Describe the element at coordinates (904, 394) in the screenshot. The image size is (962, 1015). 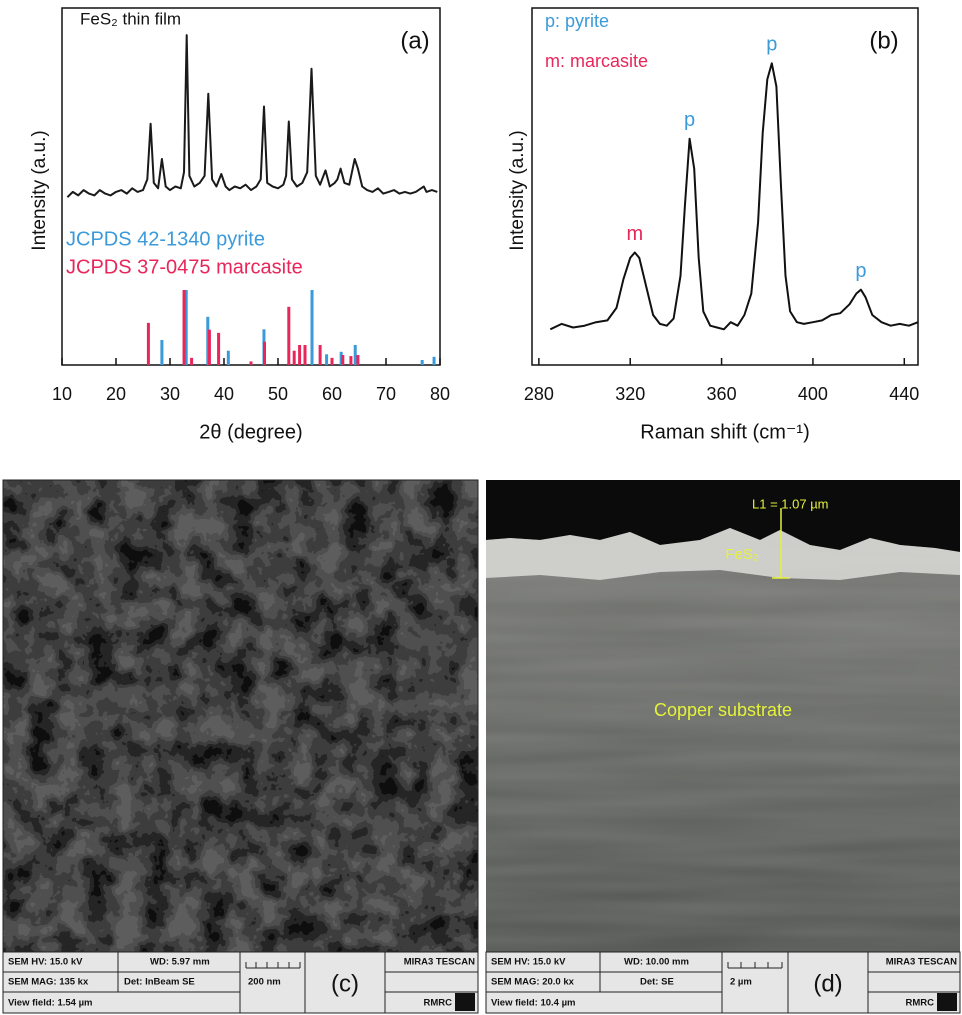
I see `x-tick-label: 440` at that location.